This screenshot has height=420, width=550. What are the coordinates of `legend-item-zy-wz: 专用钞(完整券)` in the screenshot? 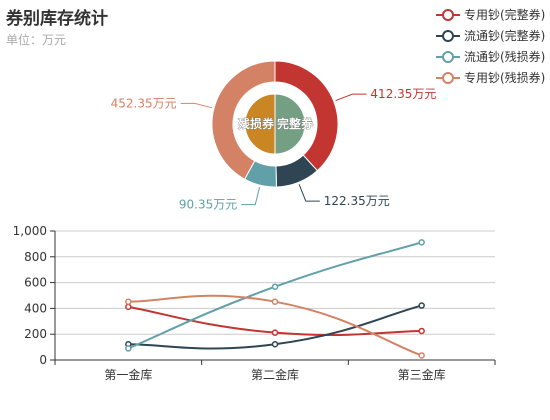 It's located at (490, 14).